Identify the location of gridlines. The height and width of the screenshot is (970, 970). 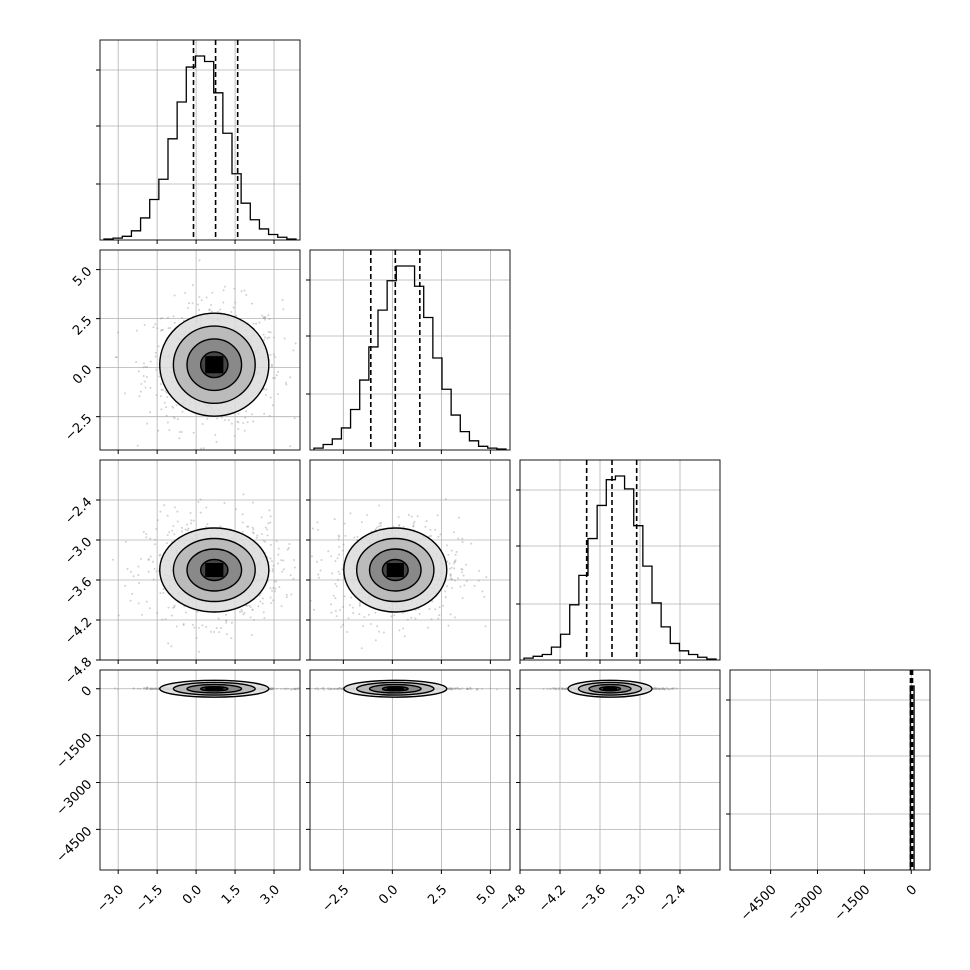
(619, 560).